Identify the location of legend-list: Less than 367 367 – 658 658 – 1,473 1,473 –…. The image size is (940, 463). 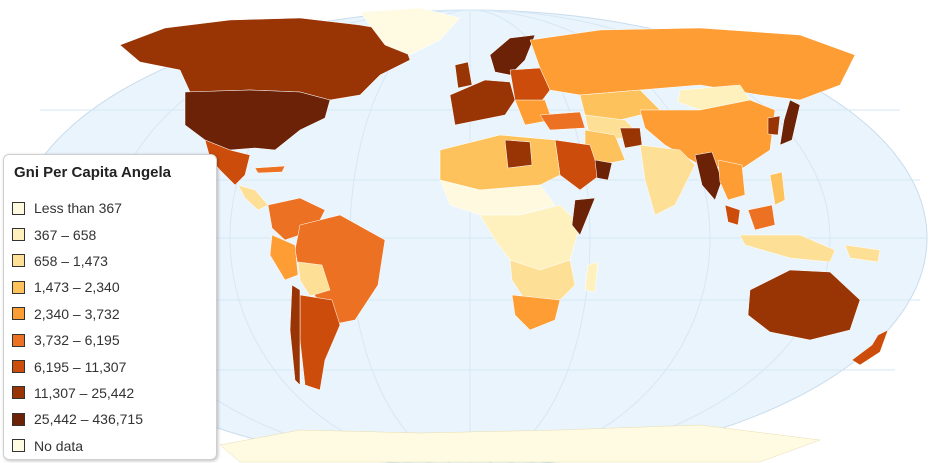
(77, 327).